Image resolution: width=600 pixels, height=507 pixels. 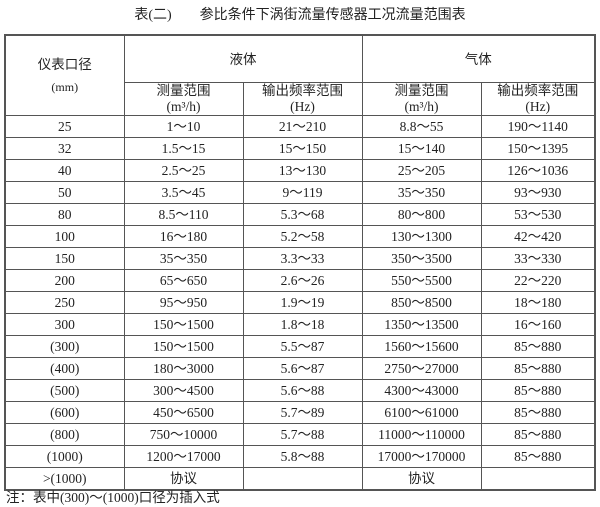 I want to click on table-row: 250 95～950 1.9～19 850～8500 18～180, so click(x=300, y=302).